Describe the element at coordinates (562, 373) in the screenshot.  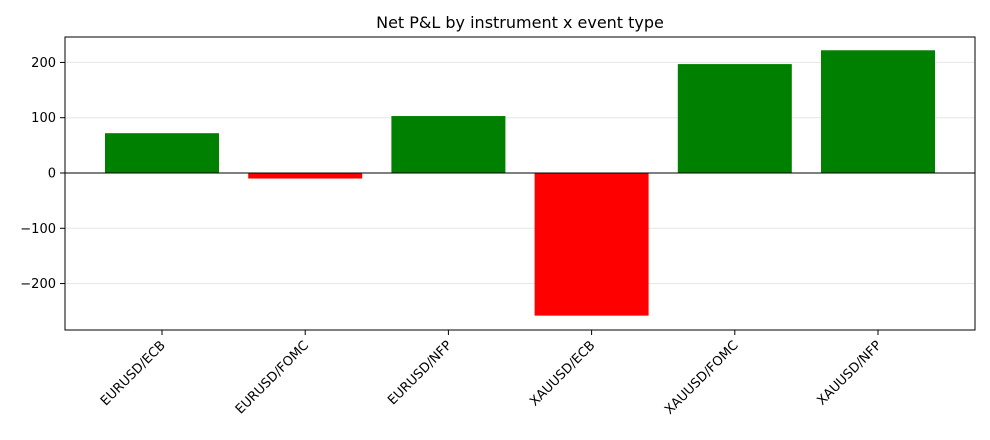
I see `x-tick-label: XAUUSD/ECB` at that location.